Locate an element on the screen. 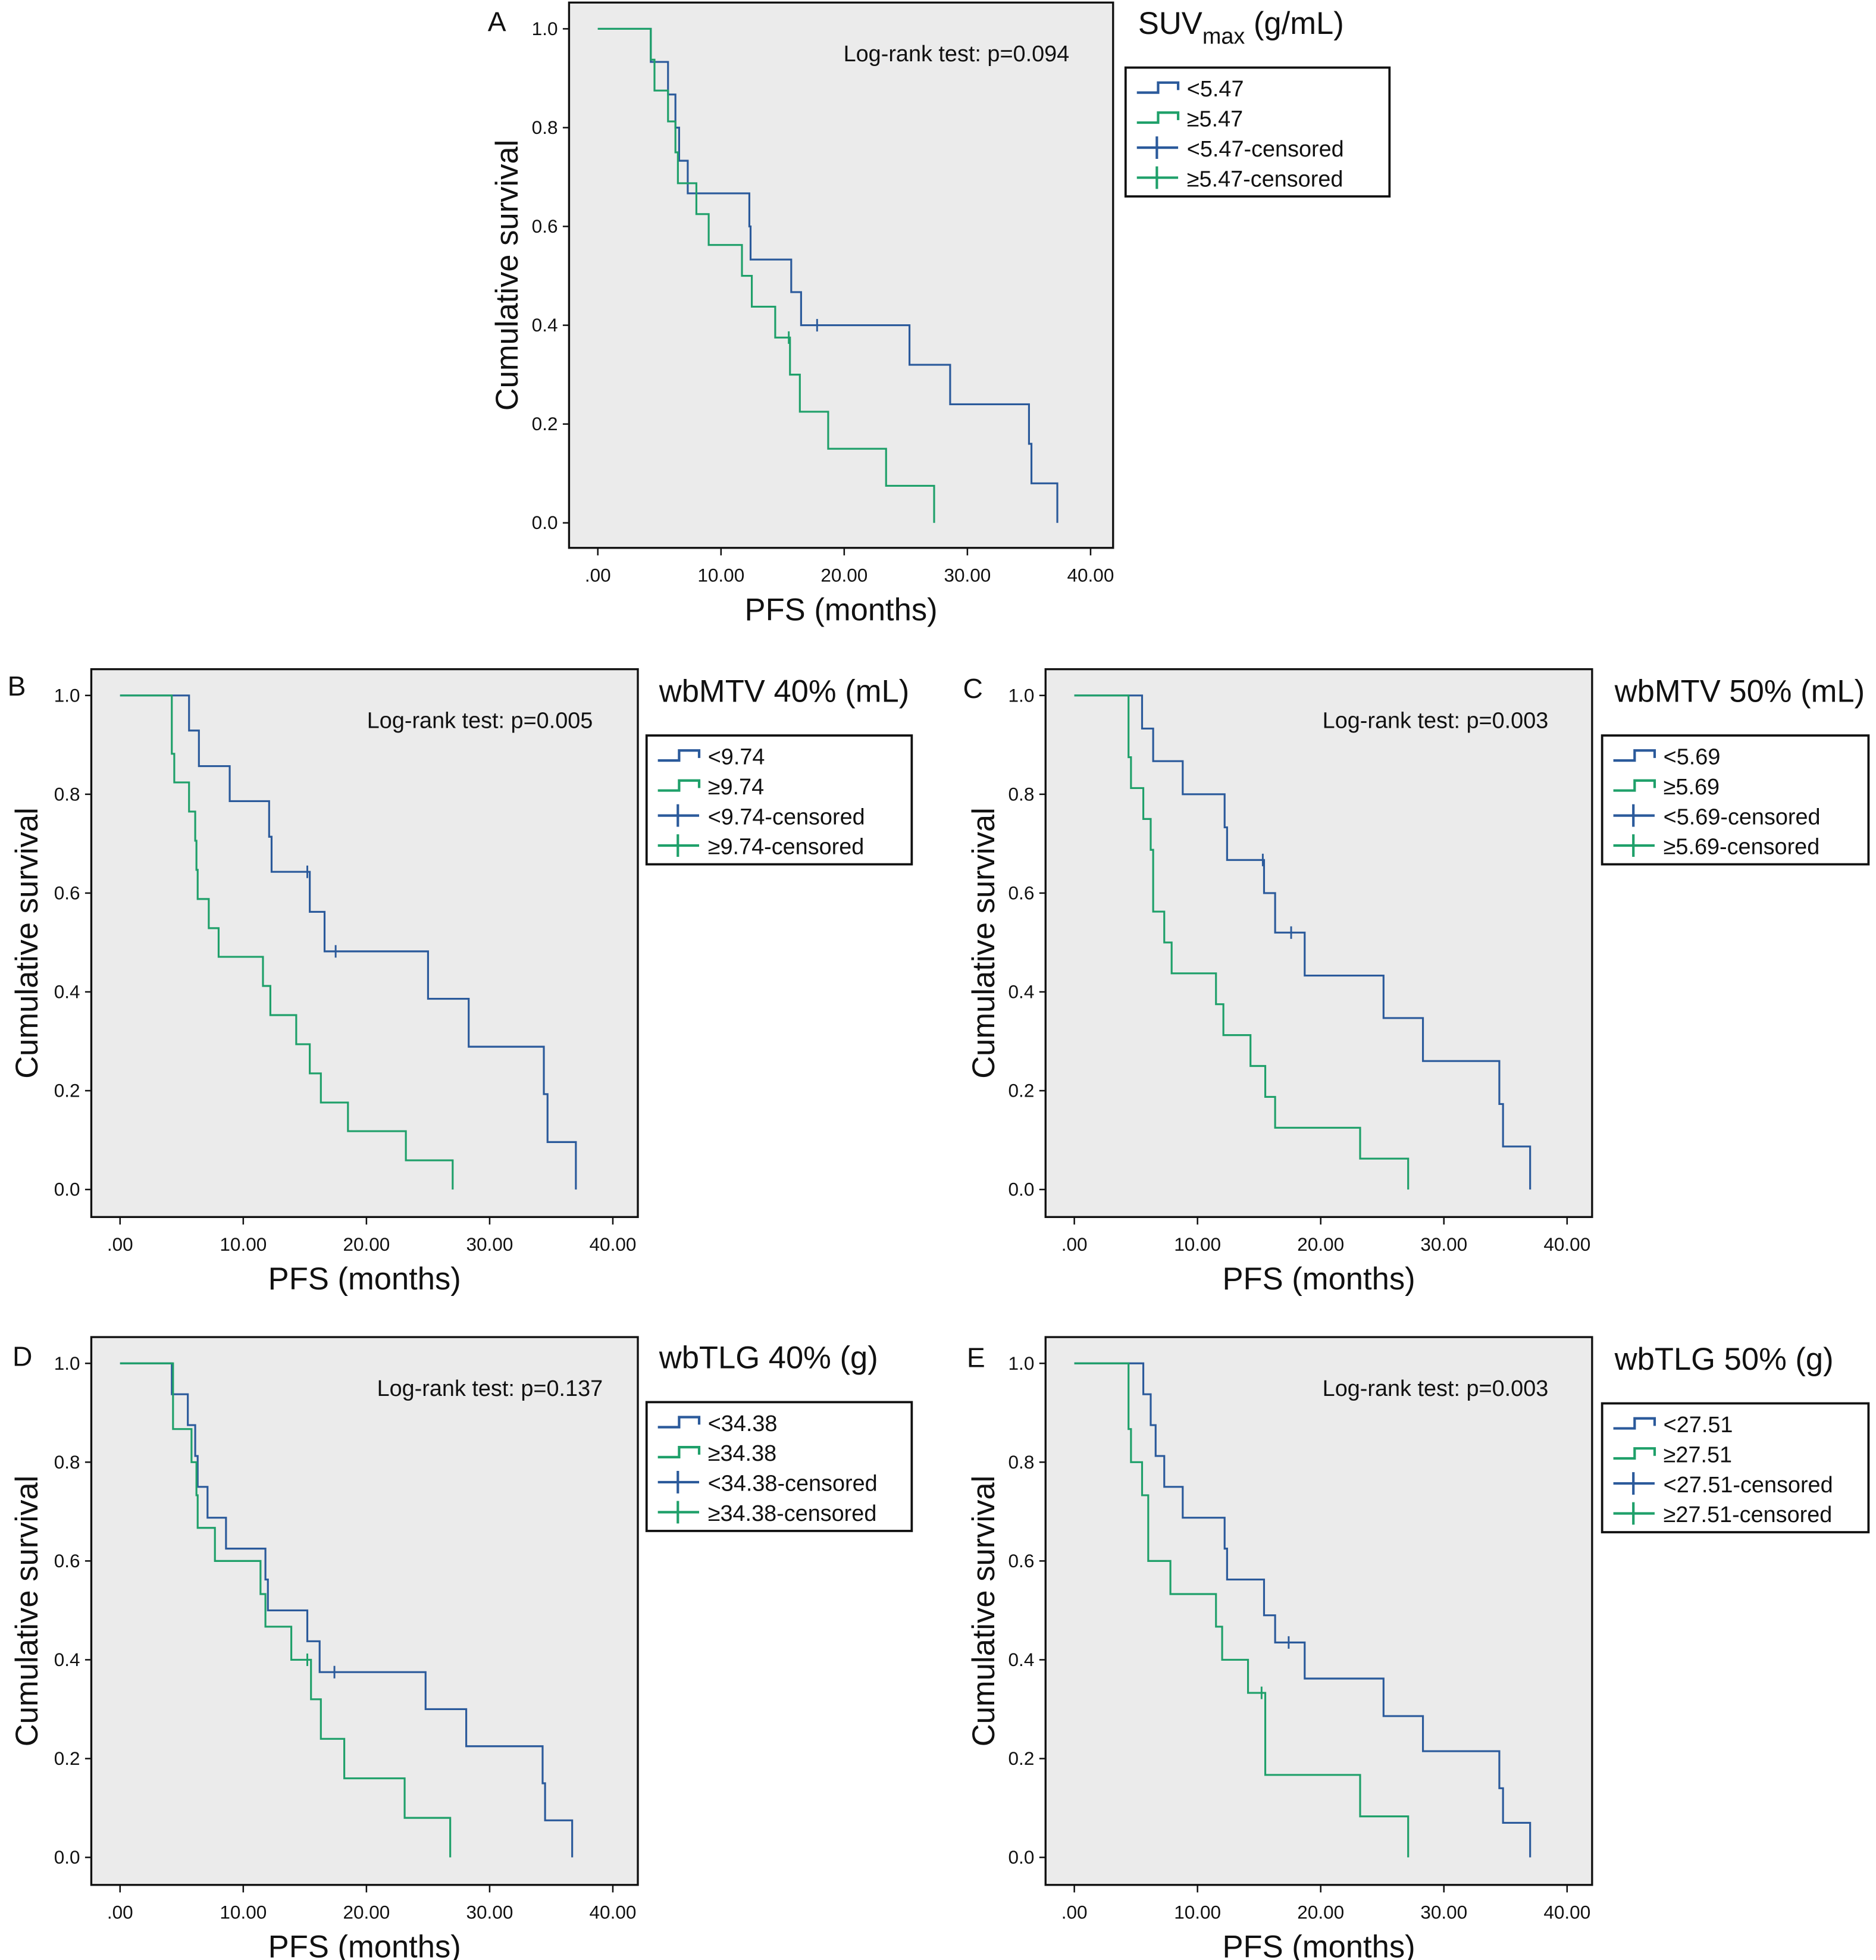 The width and height of the screenshot is (1876, 1960). legend: <5.47 ≥5.47 <5.47-censored ≥5.47-censored is located at coordinates (1258, 132).